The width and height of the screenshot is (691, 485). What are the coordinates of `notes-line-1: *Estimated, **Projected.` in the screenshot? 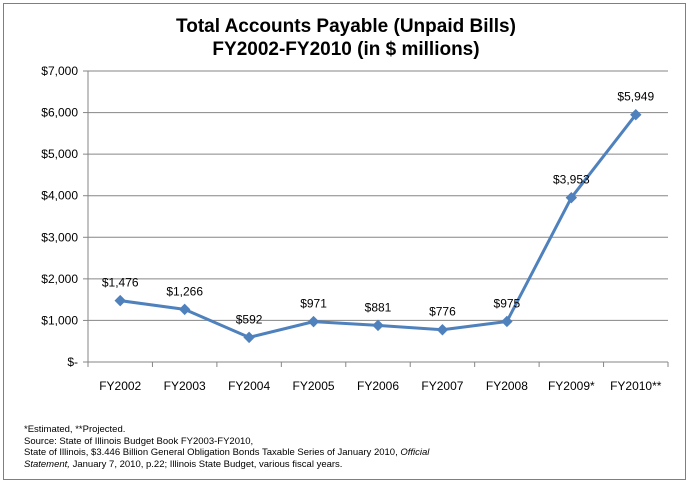 It's located at (75, 429).